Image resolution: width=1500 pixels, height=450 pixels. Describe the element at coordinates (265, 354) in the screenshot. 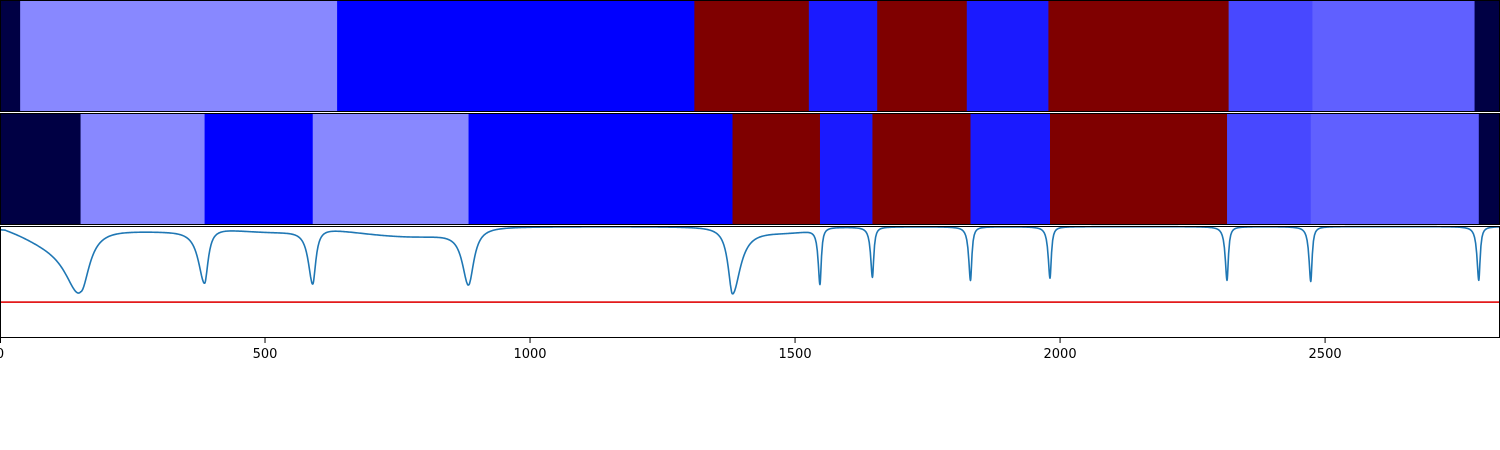

I see `x-tick-label: 500` at that location.